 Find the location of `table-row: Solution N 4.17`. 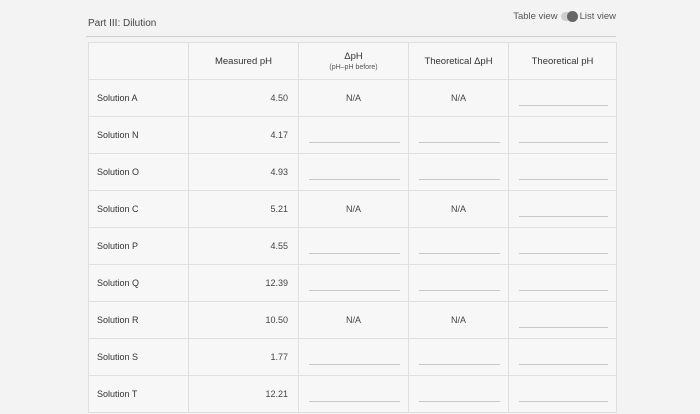

table-row: Solution N 4.17 is located at coordinates (352, 135).